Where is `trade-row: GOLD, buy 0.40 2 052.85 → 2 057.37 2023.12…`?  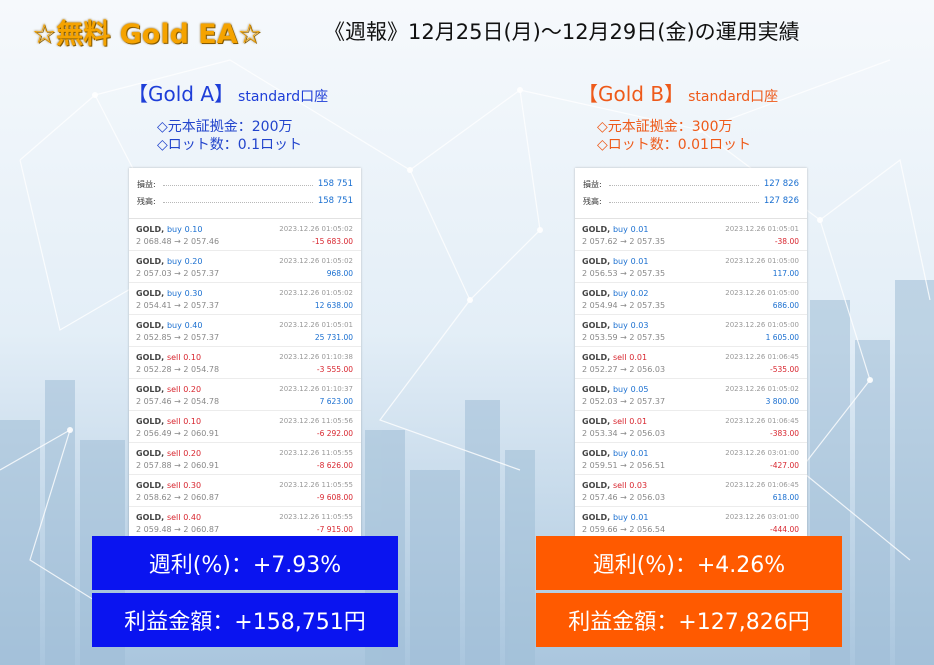 trade-row: GOLD, buy 0.40 2 052.85 → 2 057.37 2023.12… is located at coordinates (245, 331).